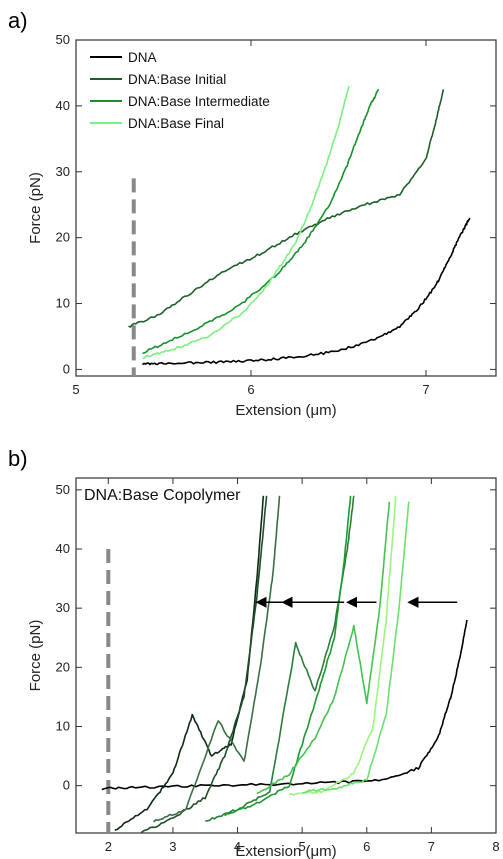 The width and height of the screenshot is (503, 859). What do you see at coordinates (176, 123) in the screenshot?
I see `legend-label: DNA:Base Final` at bounding box center [176, 123].